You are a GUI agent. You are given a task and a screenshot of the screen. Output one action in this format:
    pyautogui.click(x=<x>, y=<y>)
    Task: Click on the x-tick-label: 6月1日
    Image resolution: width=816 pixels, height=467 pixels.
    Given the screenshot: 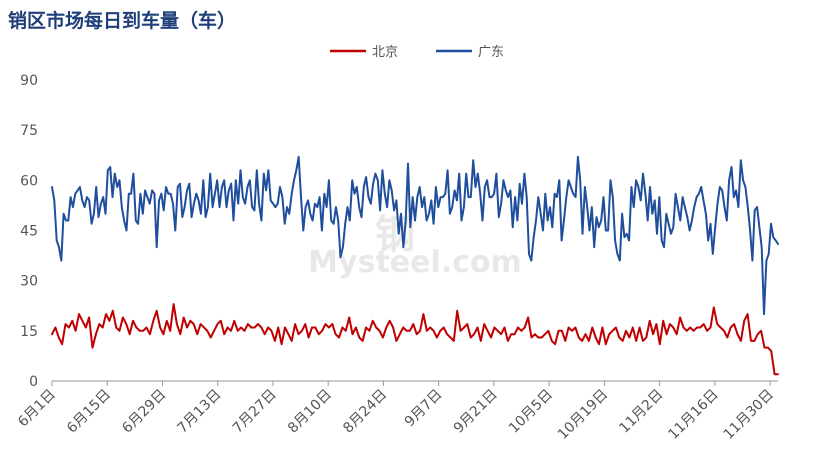 What is the action you would take?
    pyautogui.click(x=37, y=409)
    